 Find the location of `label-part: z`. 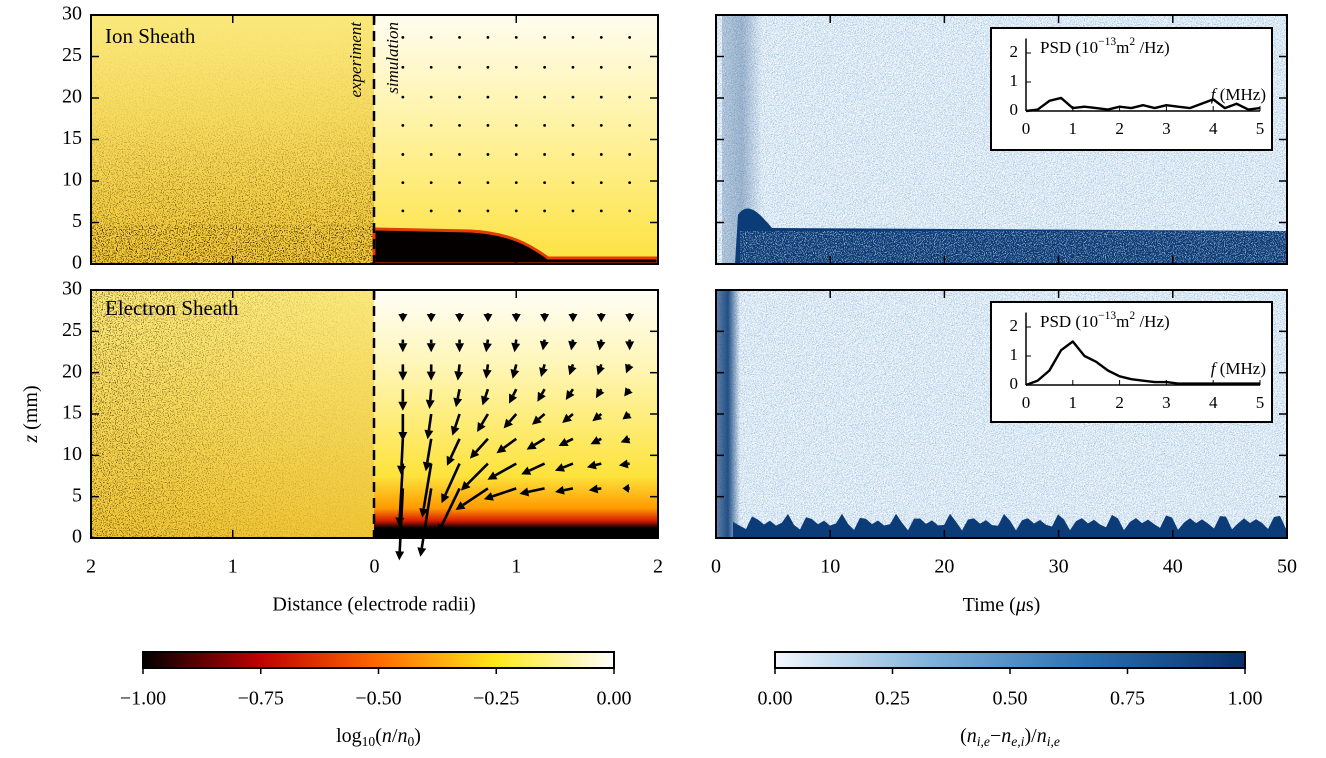

label-part: z is located at coordinates (31, 439).